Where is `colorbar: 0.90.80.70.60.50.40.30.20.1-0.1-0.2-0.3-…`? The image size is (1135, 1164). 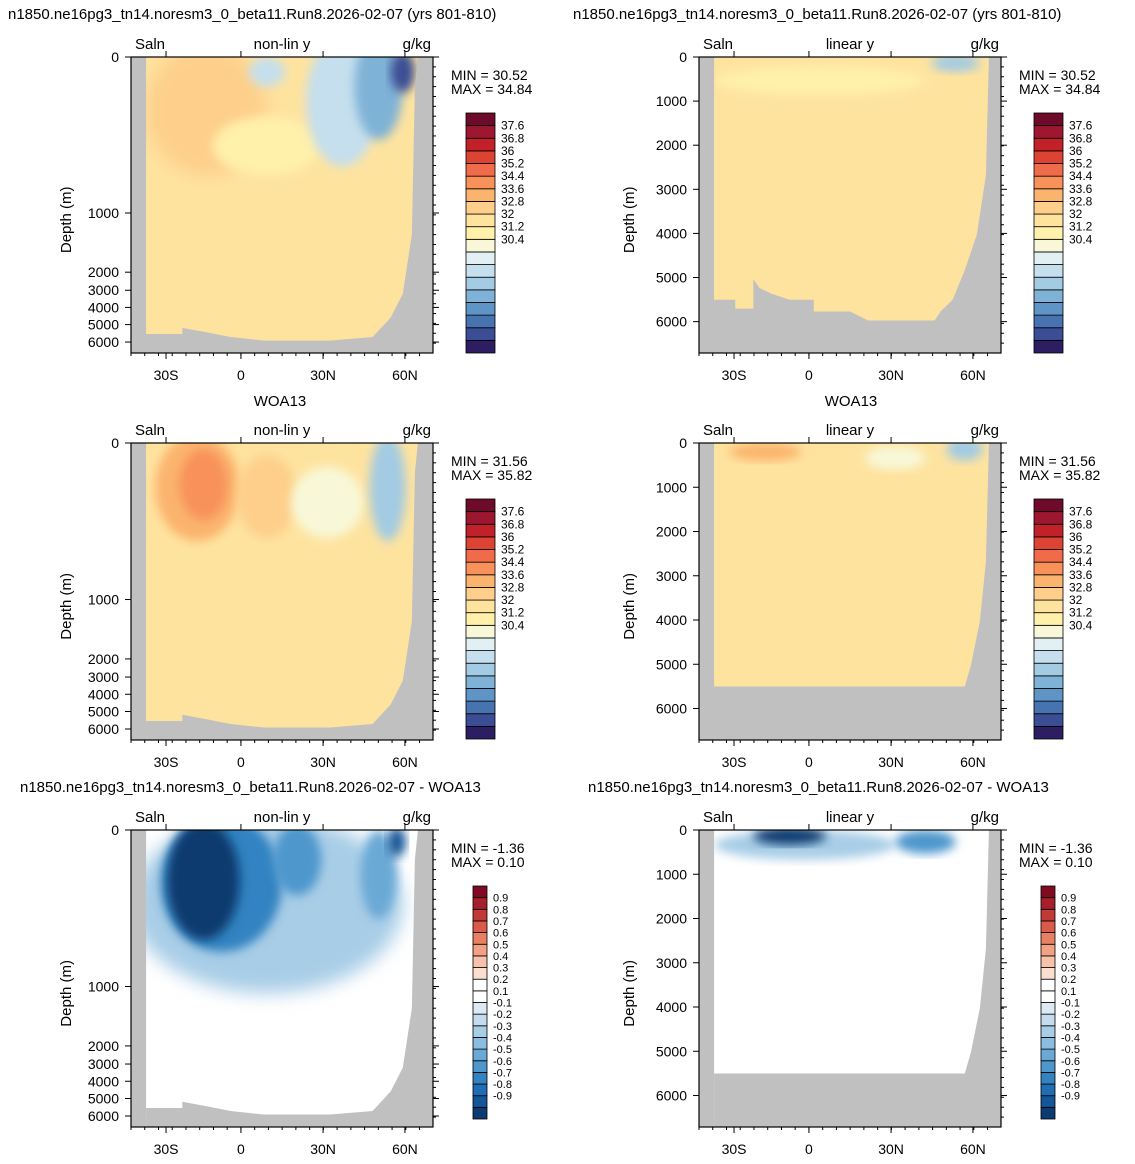
colorbar: 0.90.80.70.60.50.40.30.20.1-0.1-0.2-0.3-… is located at coordinates (1060, 1002).